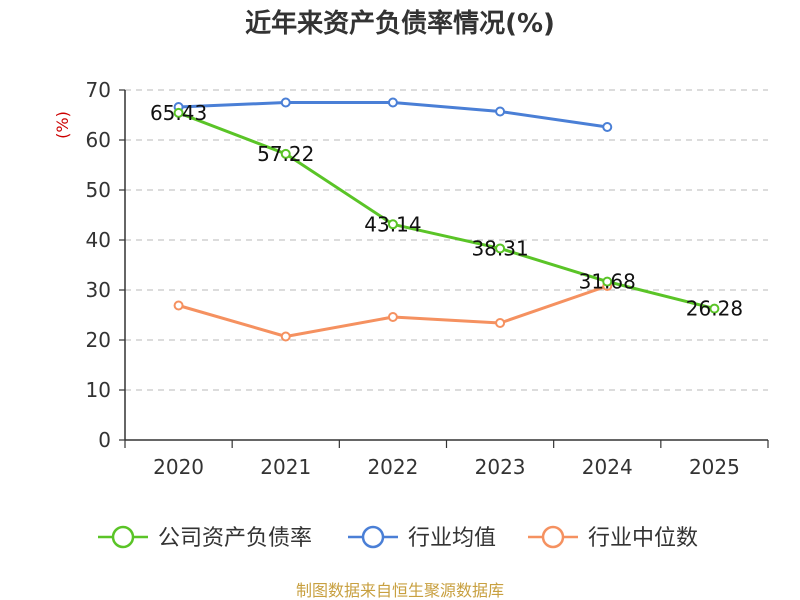  I want to click on legend: 公司资产负债率 行业均值 行业中位数, so click(398, 538).